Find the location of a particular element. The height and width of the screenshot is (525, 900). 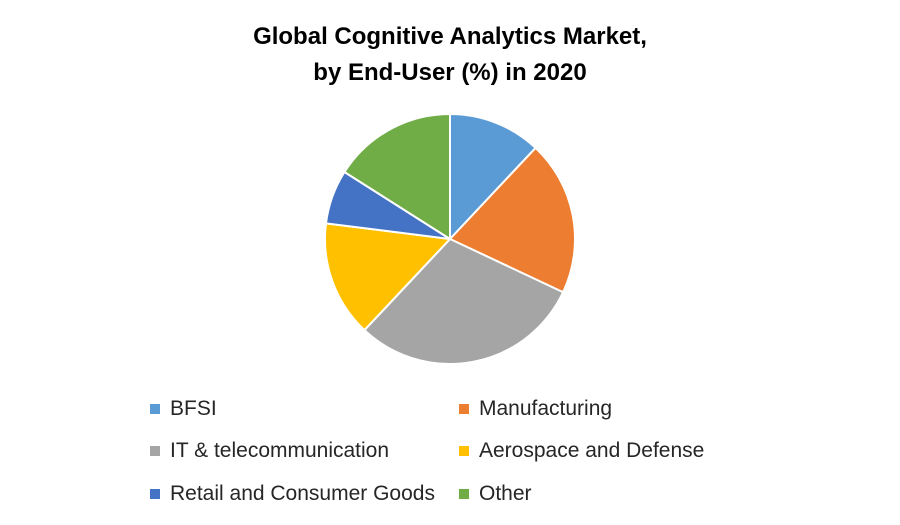

chart-title-line-1: Global Cognitive Analytics Market, is located at coordinates (450, 36).